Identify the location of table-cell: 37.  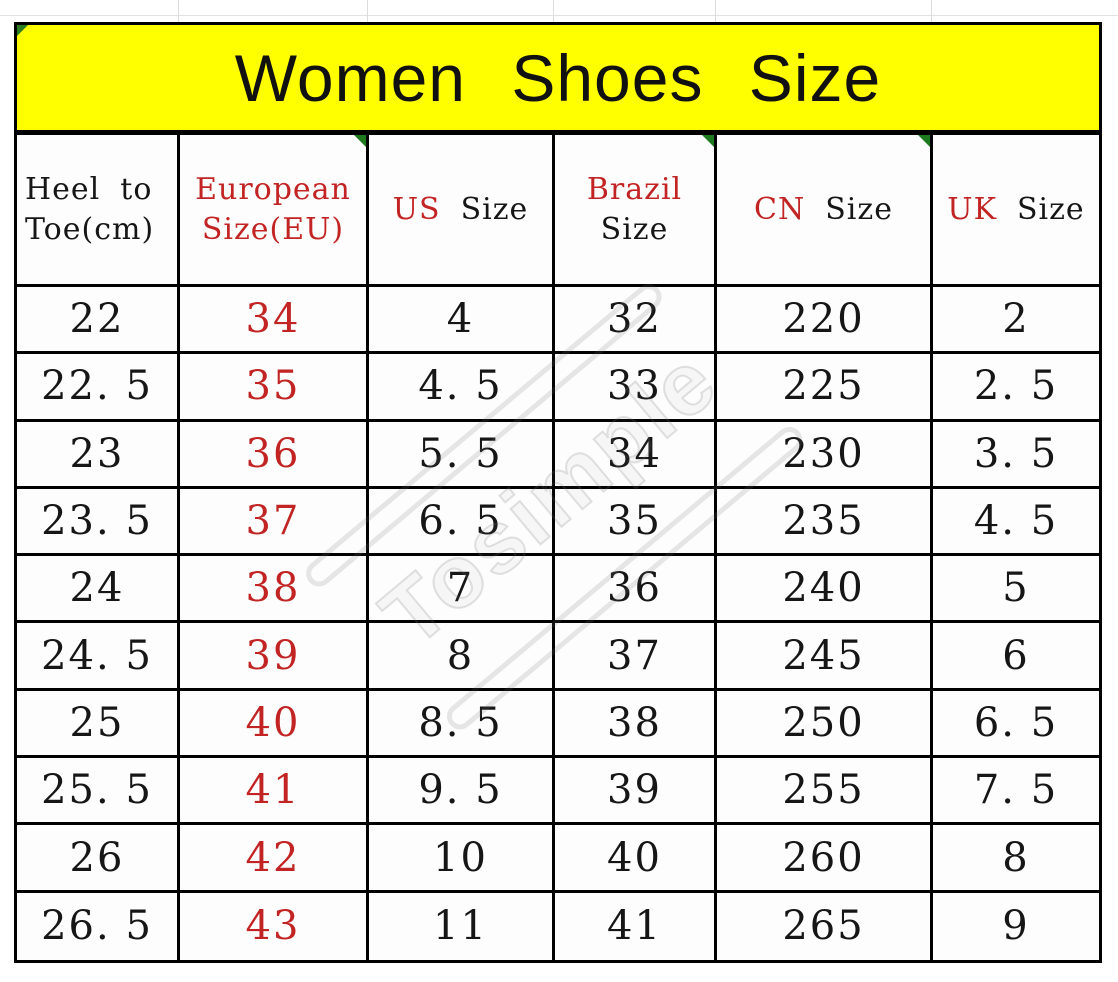
(636, 657).